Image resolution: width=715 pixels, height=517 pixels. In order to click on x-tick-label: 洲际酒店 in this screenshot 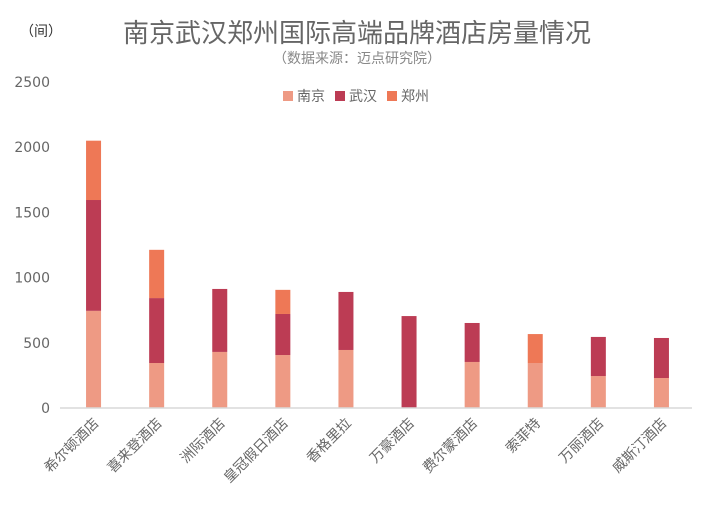, I will do `click(203, 441)`.